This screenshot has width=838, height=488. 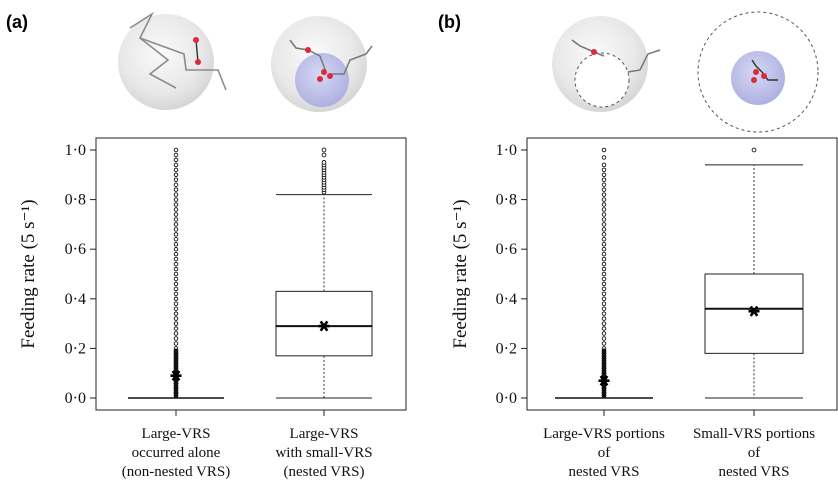 What do you see at coordinates (324, 472) in the screenshot?
I see `x-category-label: (nested VRS)` at bounding box center [324, 472].